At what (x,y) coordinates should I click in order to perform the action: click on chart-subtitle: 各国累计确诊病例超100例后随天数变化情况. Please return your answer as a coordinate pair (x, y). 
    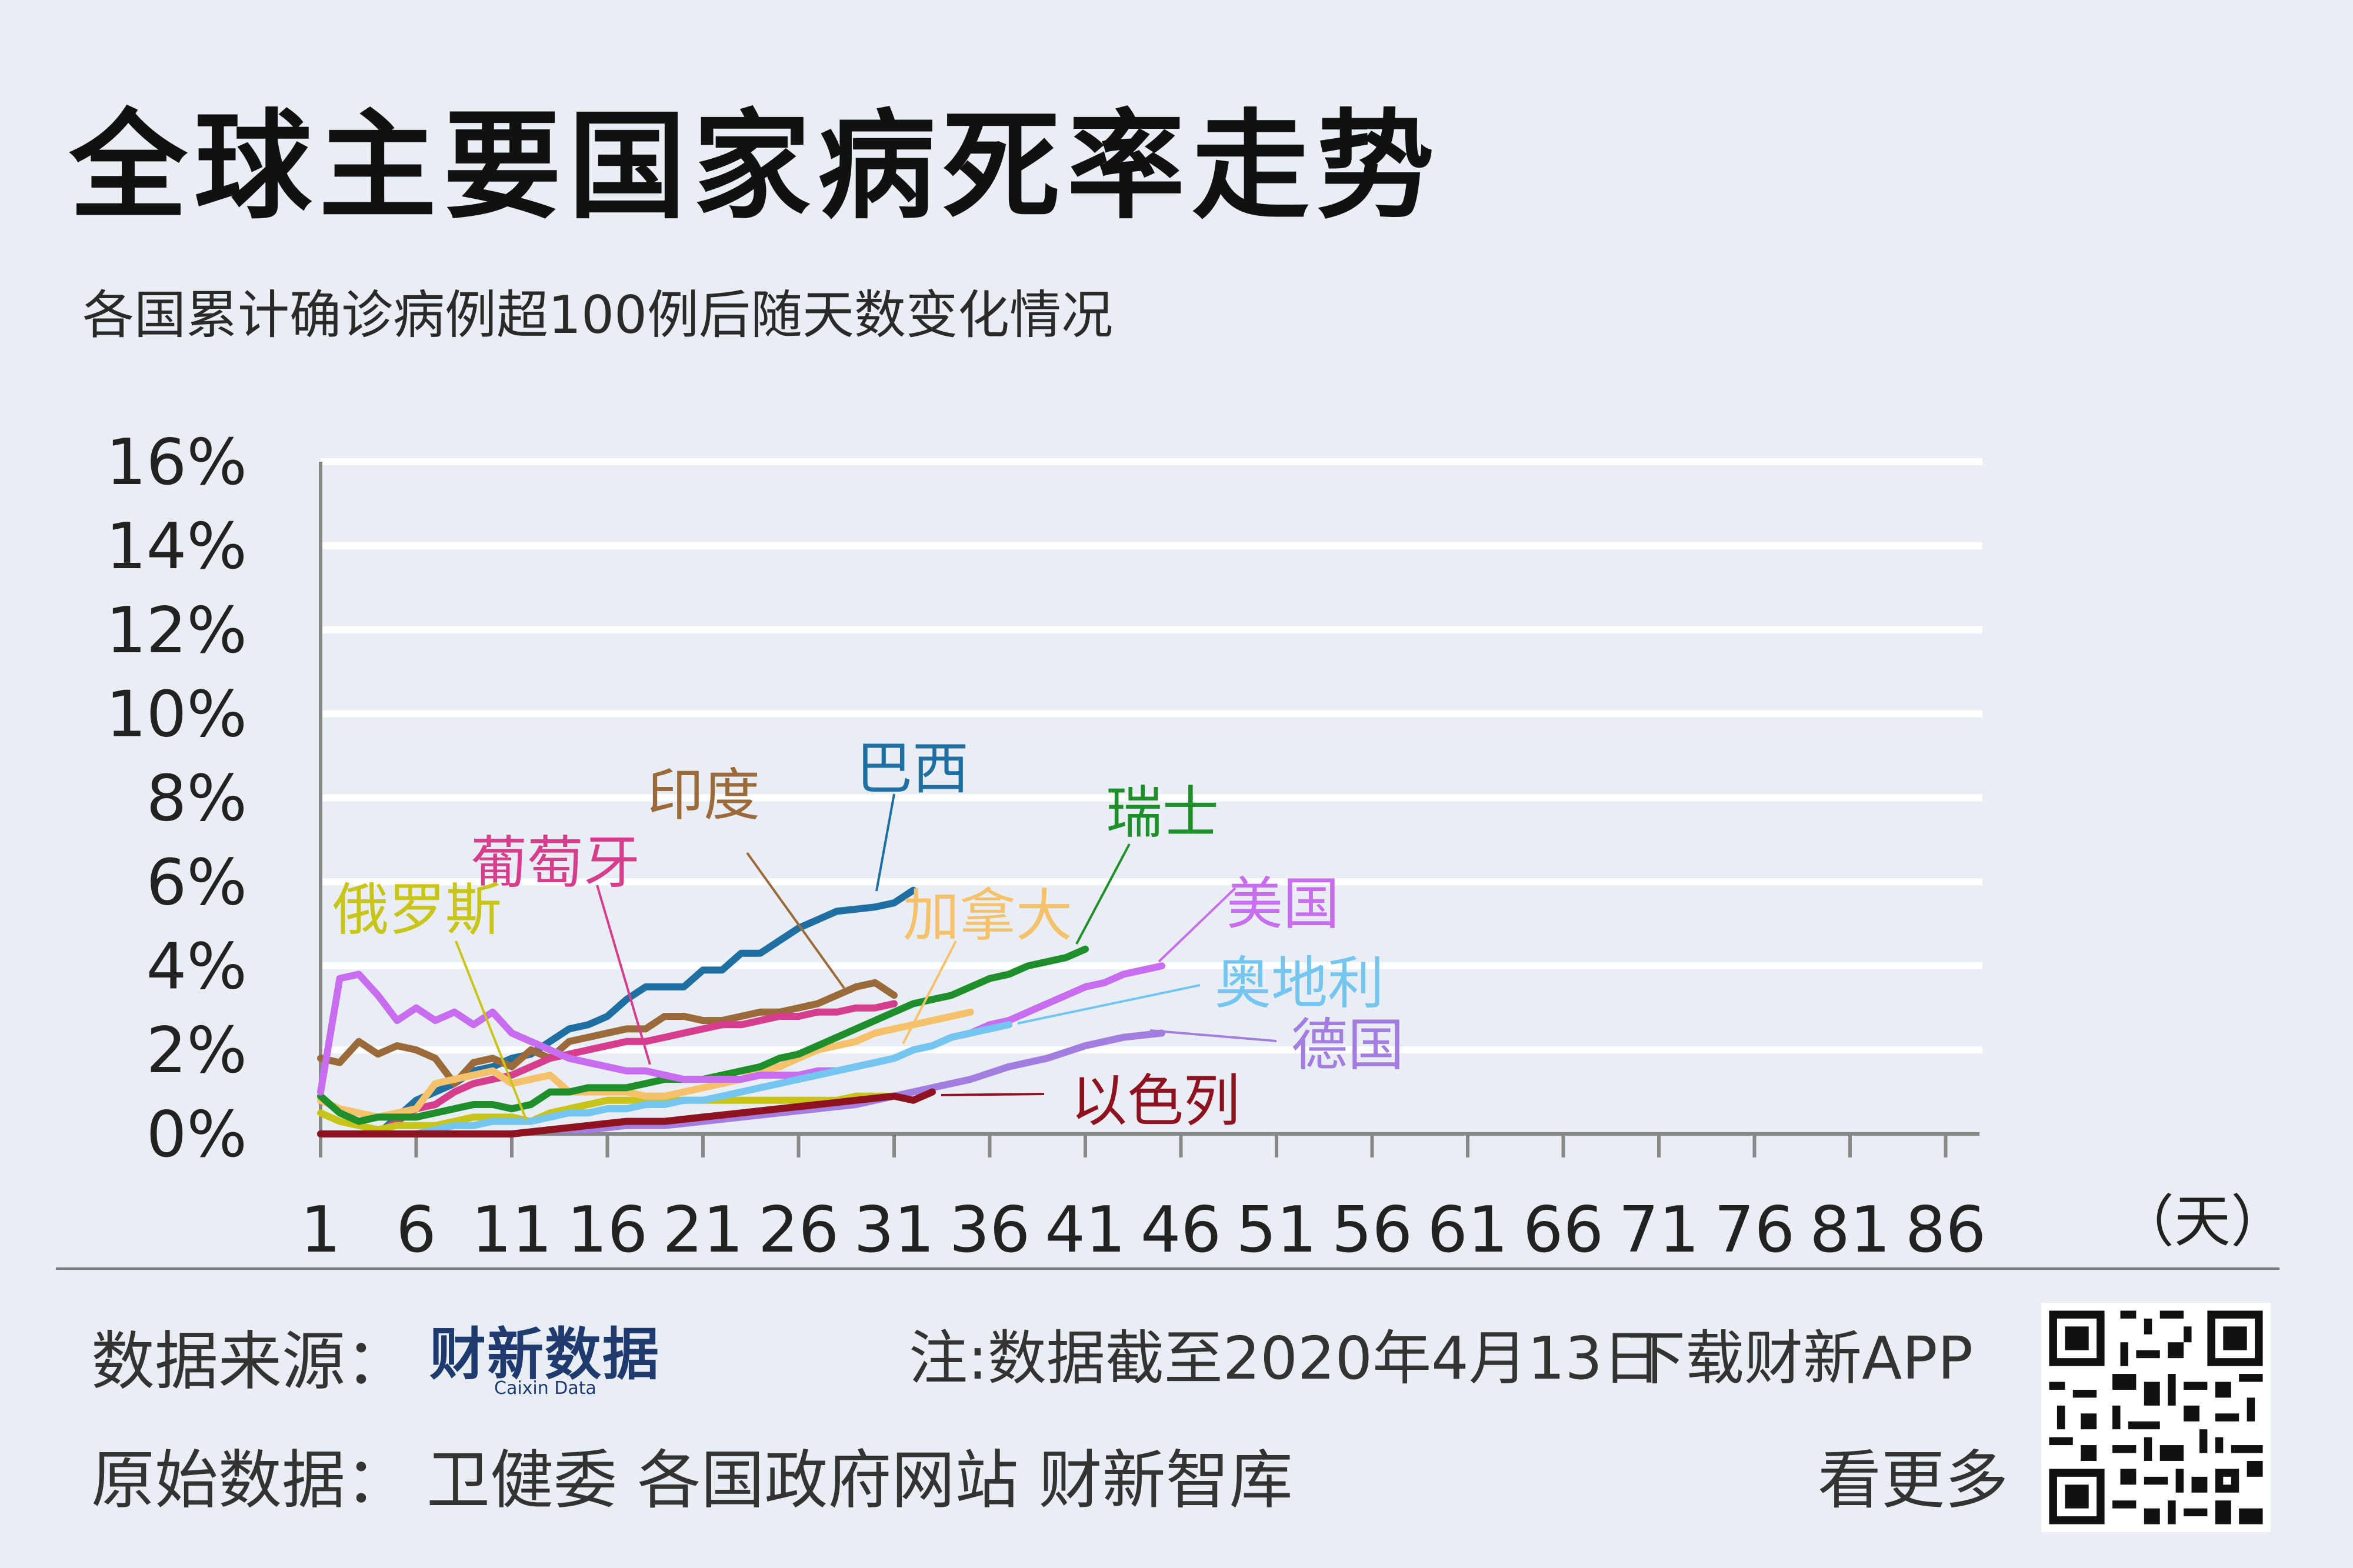
    Looking at the image, I should click on (597, 315).